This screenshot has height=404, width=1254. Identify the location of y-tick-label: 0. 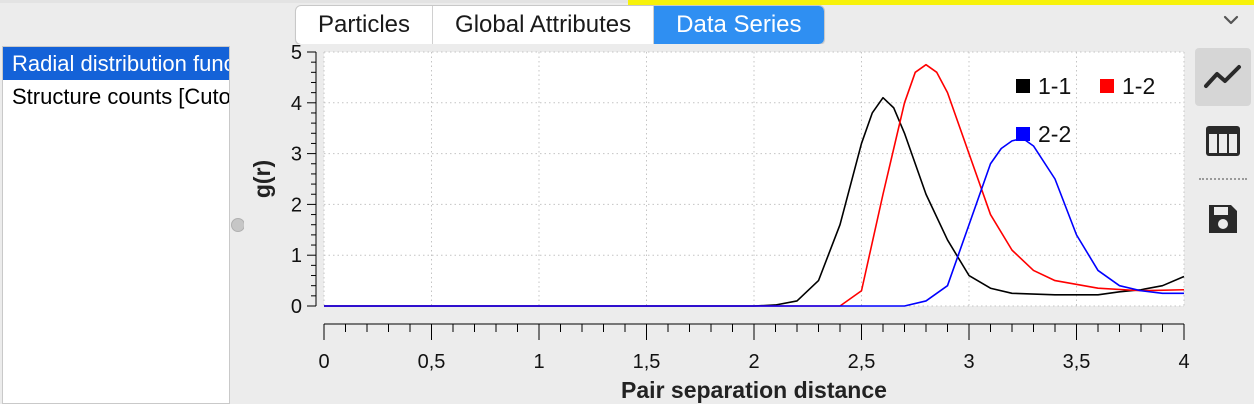
(296, 307).